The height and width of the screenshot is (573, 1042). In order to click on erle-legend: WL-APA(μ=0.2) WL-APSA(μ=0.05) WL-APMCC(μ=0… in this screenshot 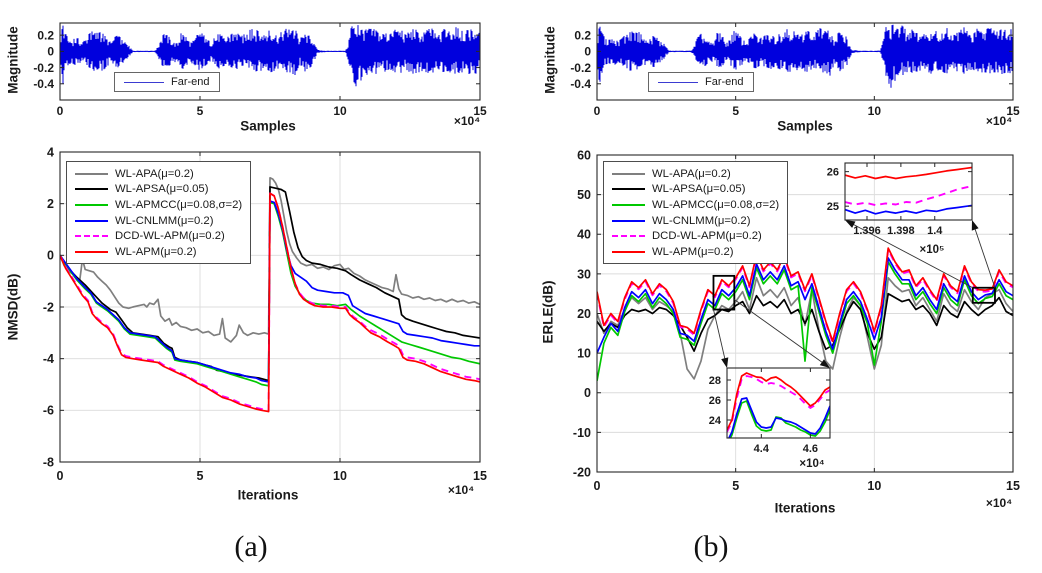, I will do `click(696, 212)`.